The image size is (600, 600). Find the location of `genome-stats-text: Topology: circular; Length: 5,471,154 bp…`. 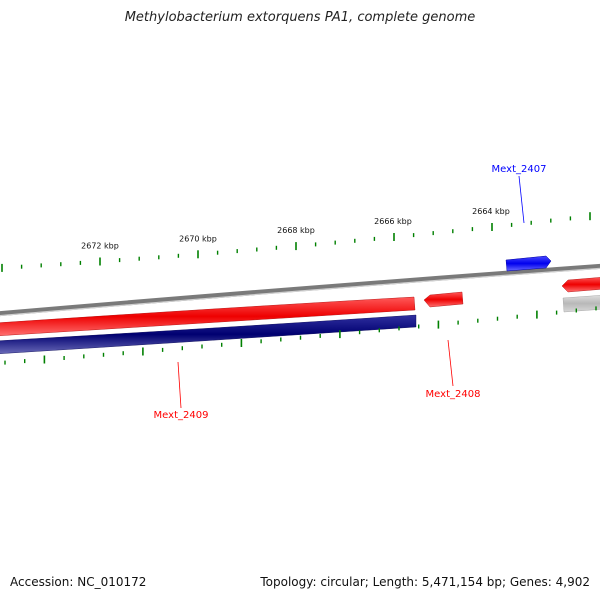

genome-stats-text: Topology: circular; Length: 5,471,154 bp… is located at coordinates (425, 582).